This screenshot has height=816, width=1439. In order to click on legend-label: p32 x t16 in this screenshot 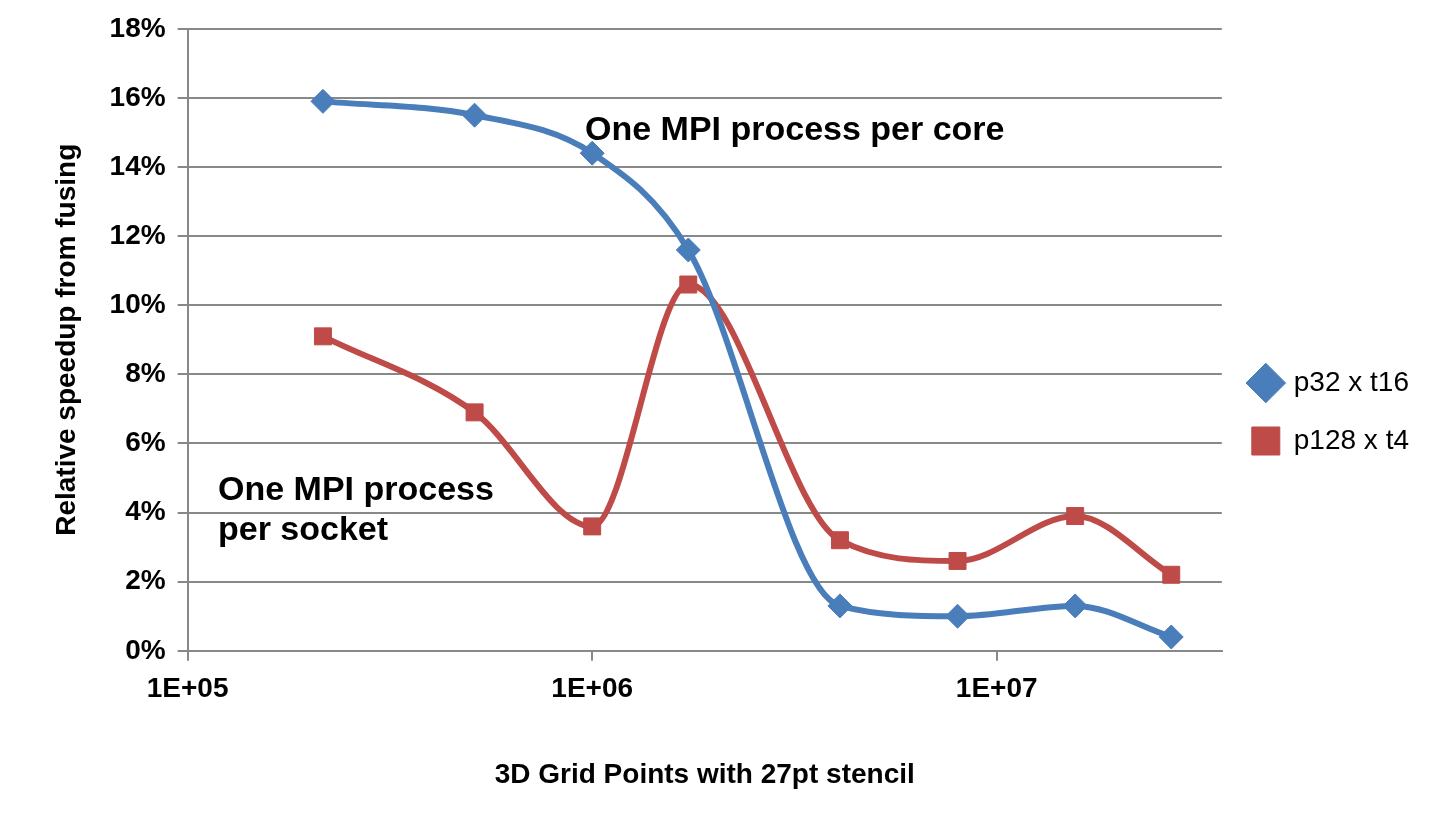, I will do `click(1351, 381)`.